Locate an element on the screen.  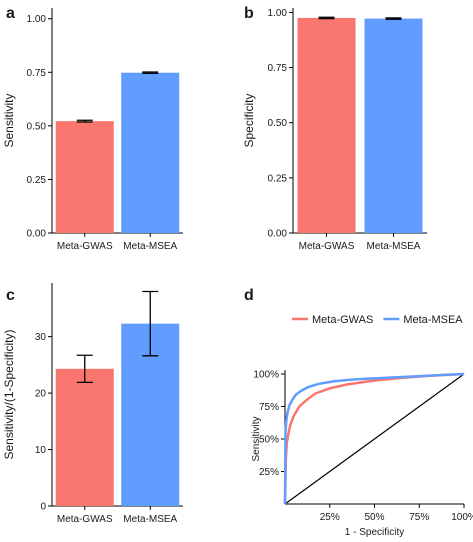
panel-letter: a is located at coordinates (10, 13).